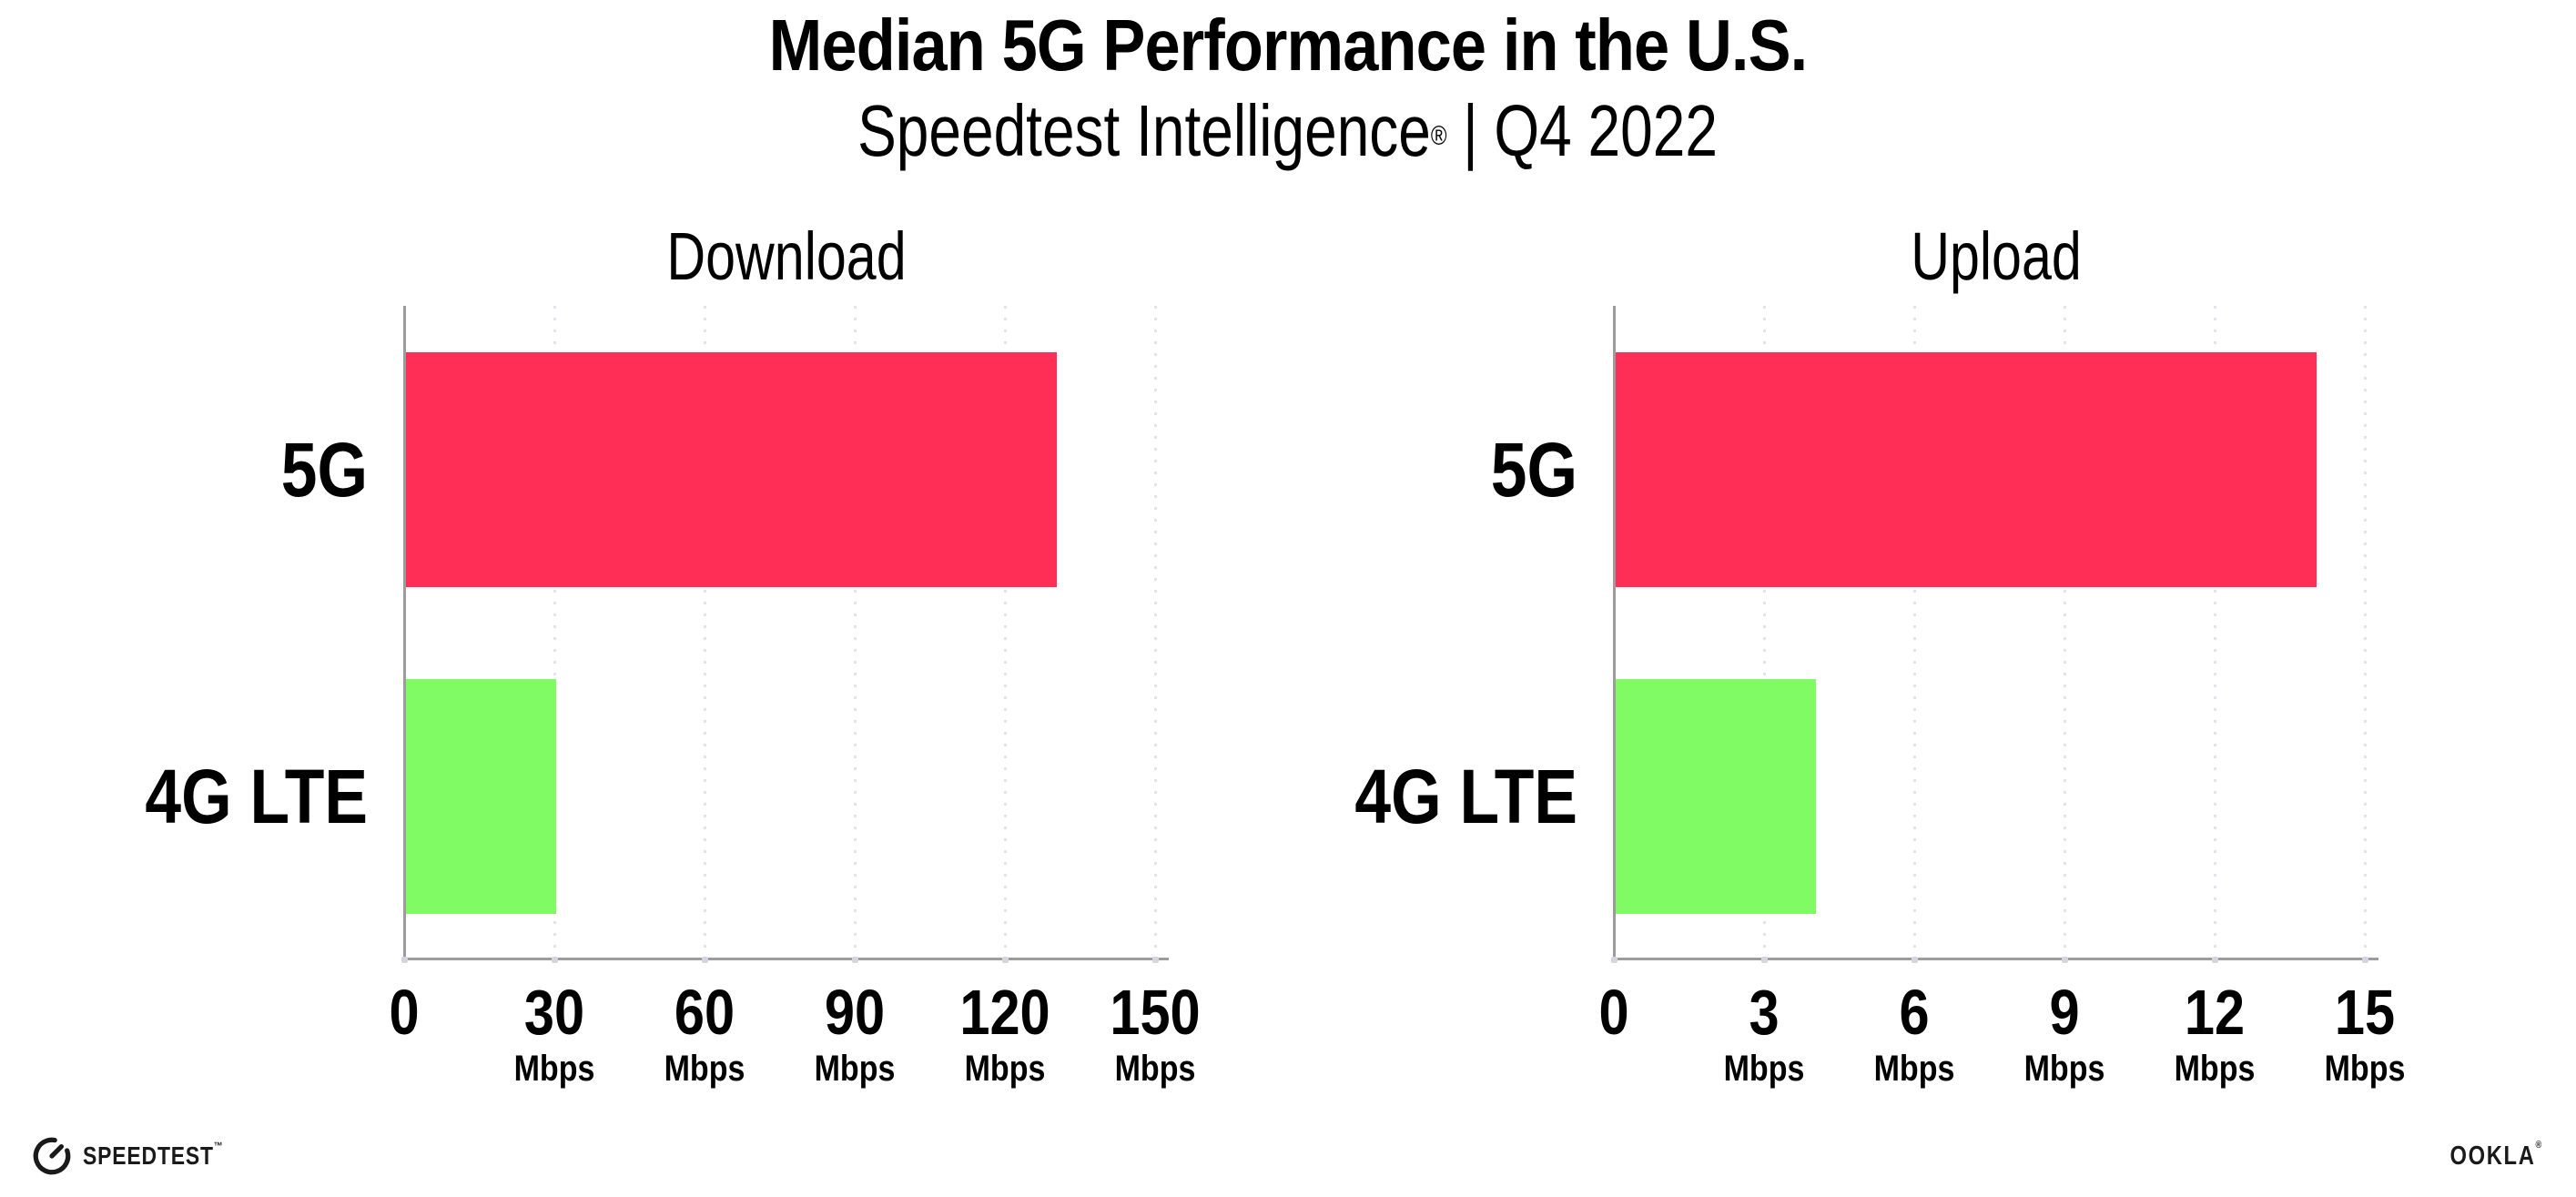  I want to click on x-tick-60-download: 60 Mbps, so click(705, 1033).